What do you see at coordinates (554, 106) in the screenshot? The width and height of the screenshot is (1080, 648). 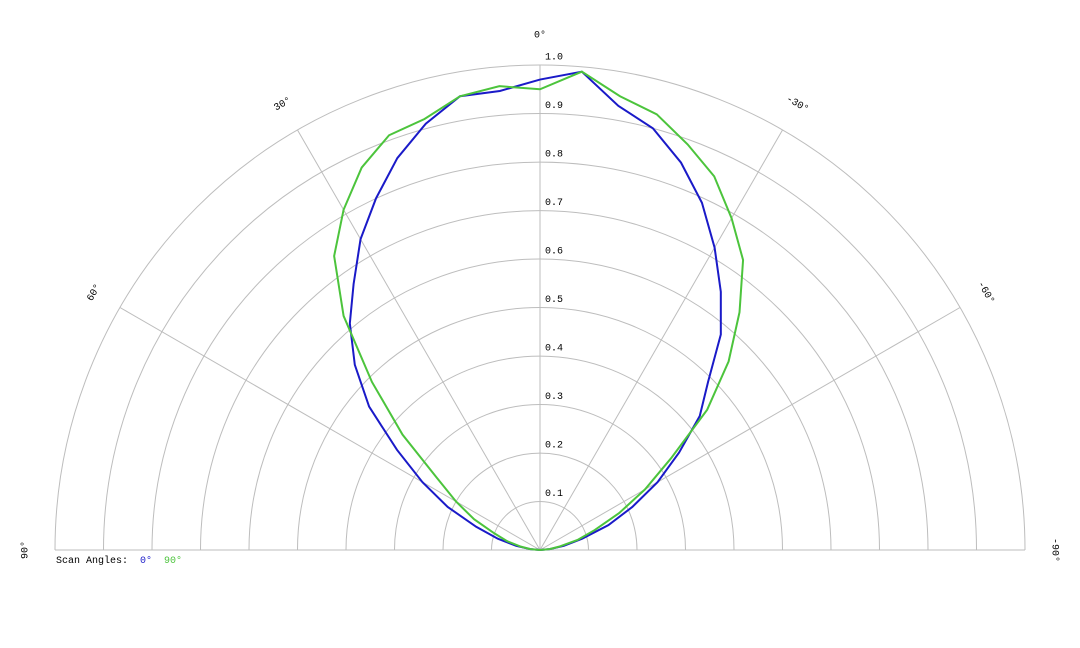 I see `r-tick-label: 0.9` at bounding box center [554, 106].